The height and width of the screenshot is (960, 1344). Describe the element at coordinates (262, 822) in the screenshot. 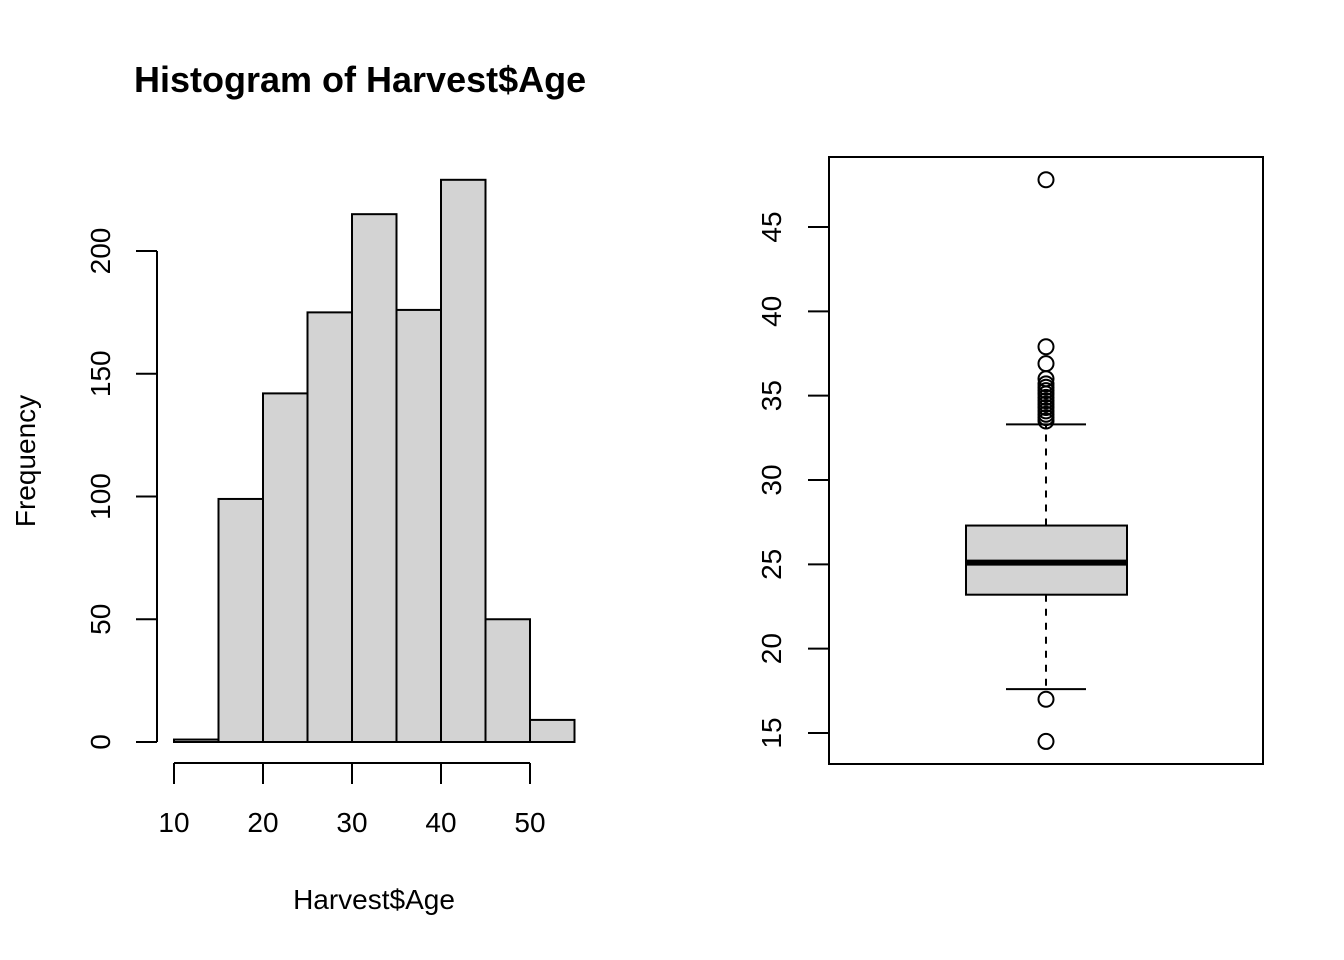

I see `histogram-x-tick-label: 20` at that location.